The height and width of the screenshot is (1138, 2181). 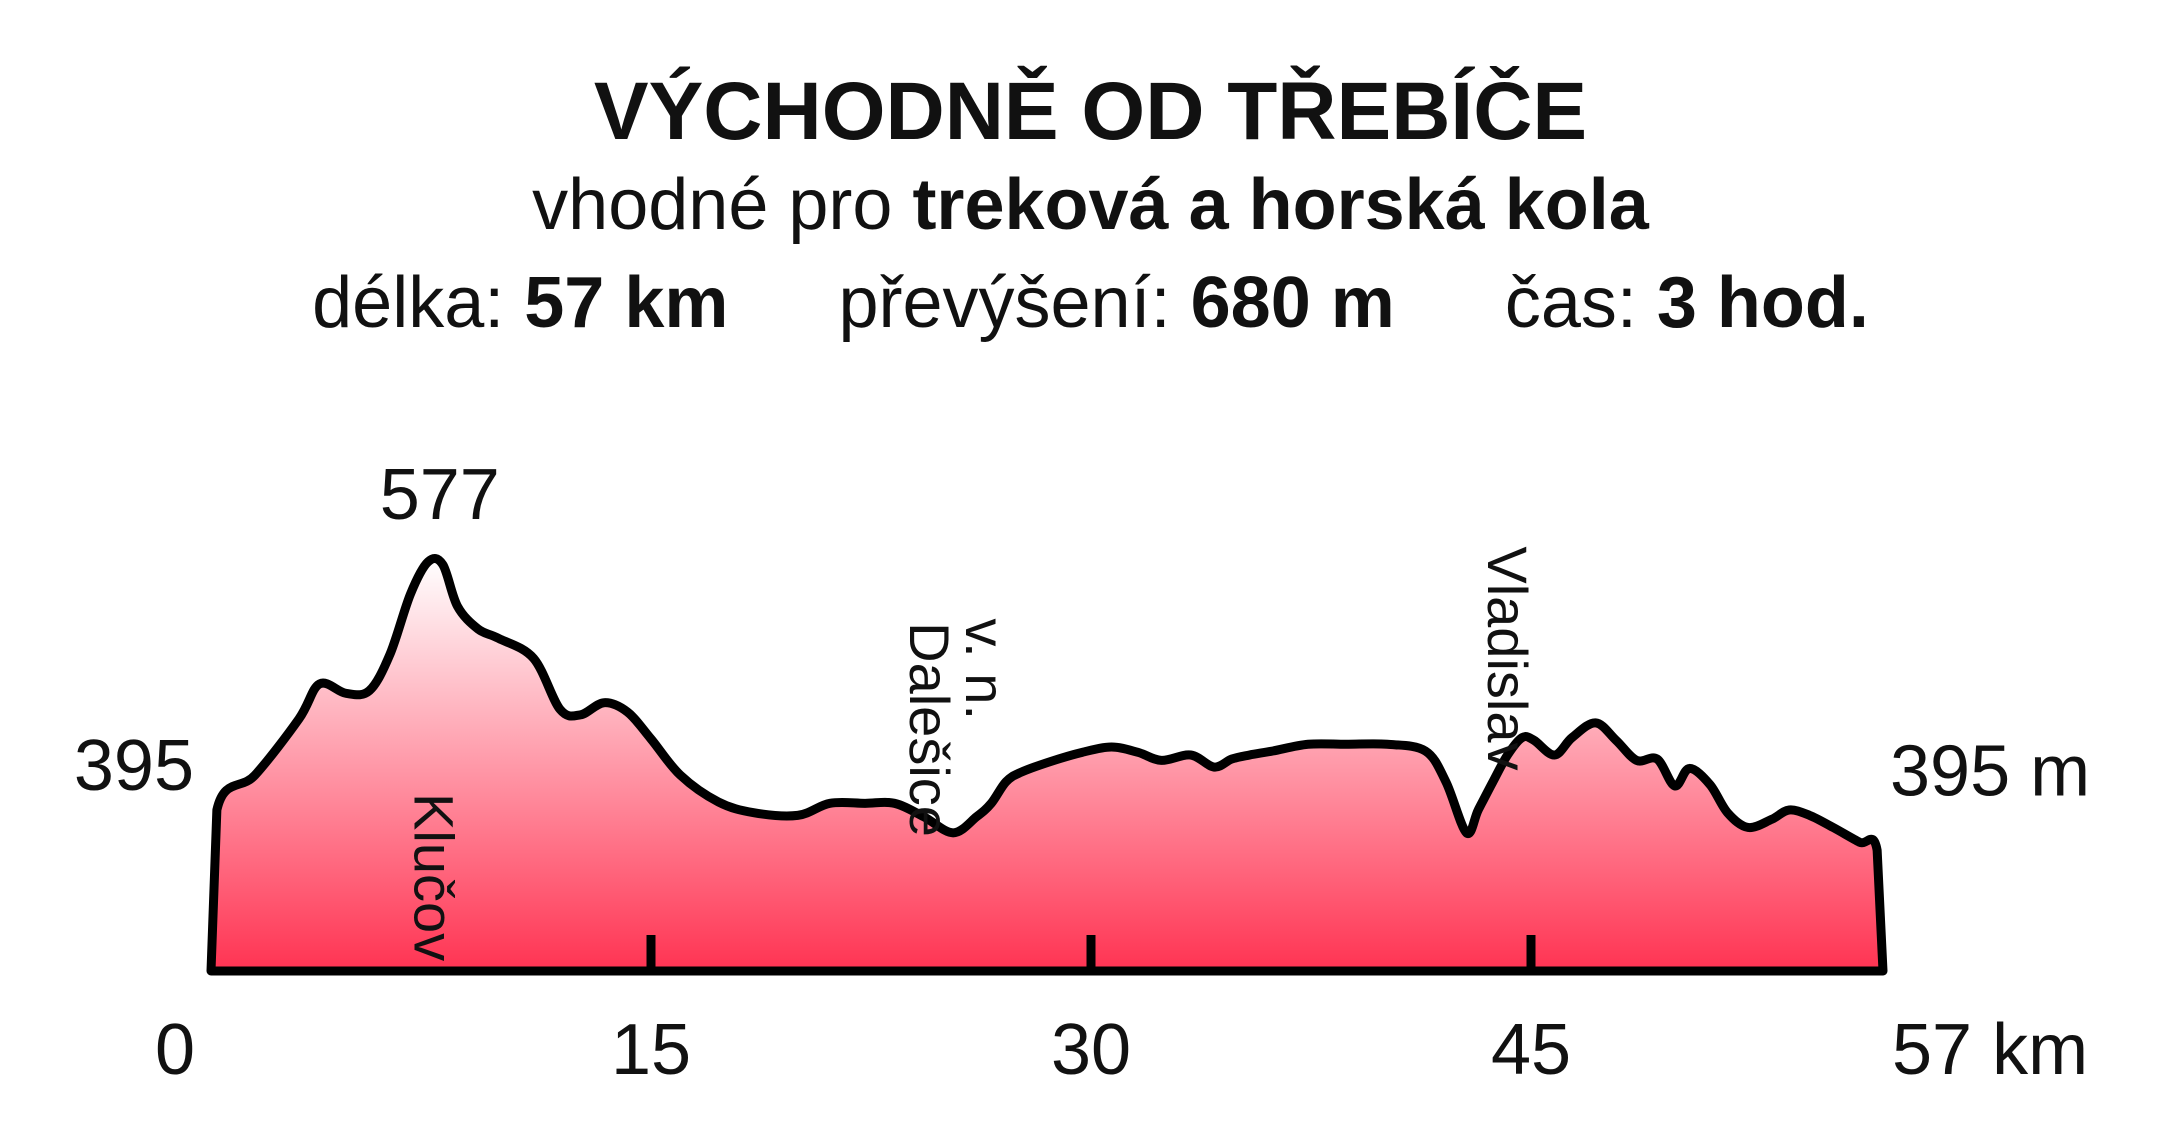 What do you see at coordinates (712, 205) in the screenshot?
I see `suitable-prefix: vhodné pro` at bounding box center [712, 205].